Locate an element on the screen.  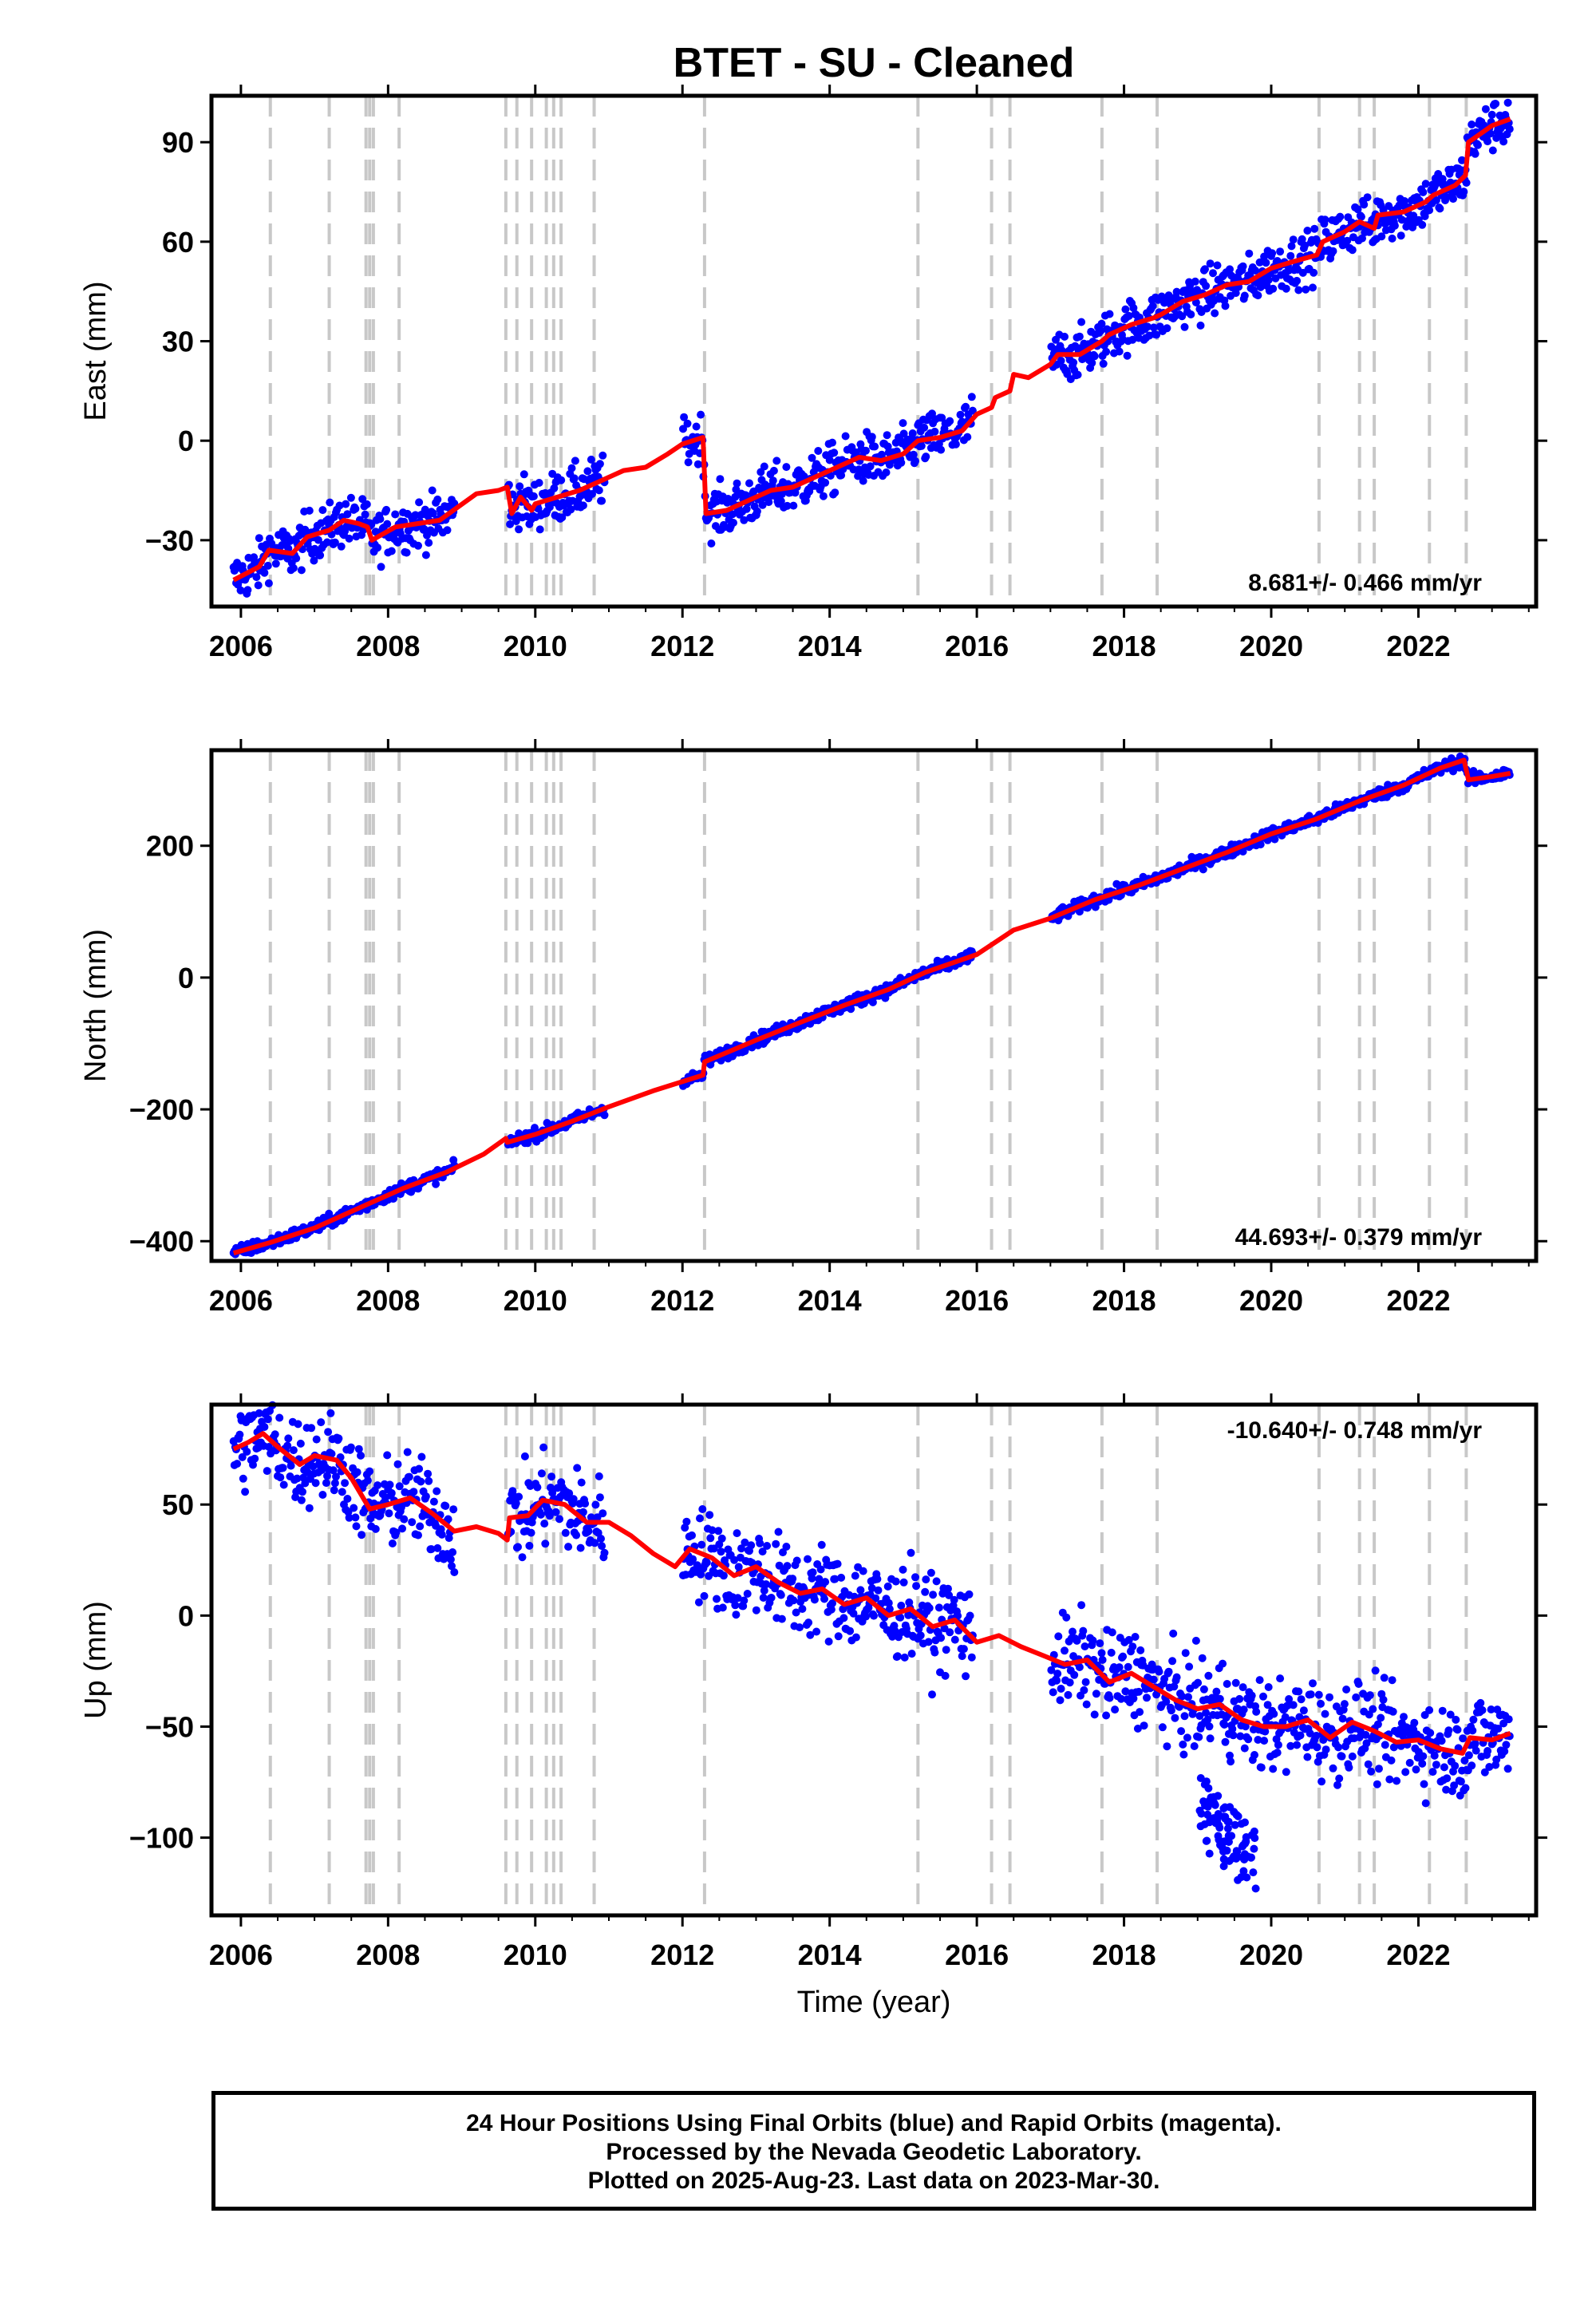
y-tick-label: 200 is located at coordinates (170, 846).